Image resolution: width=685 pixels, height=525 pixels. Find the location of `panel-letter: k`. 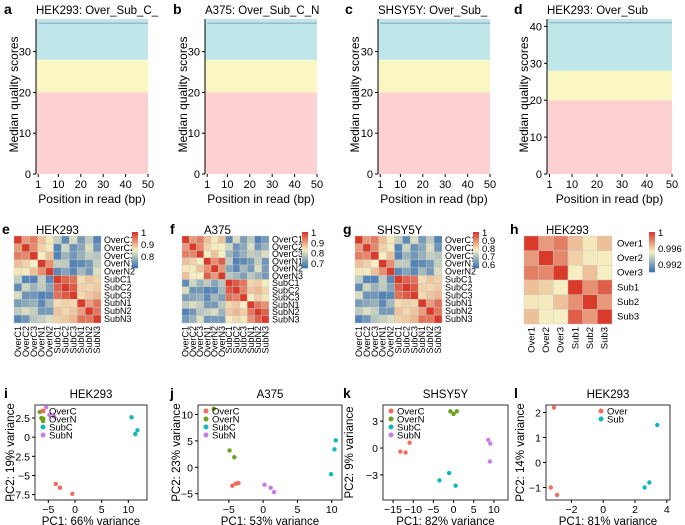

panel-letter: k is located at coordinates (347, 393).